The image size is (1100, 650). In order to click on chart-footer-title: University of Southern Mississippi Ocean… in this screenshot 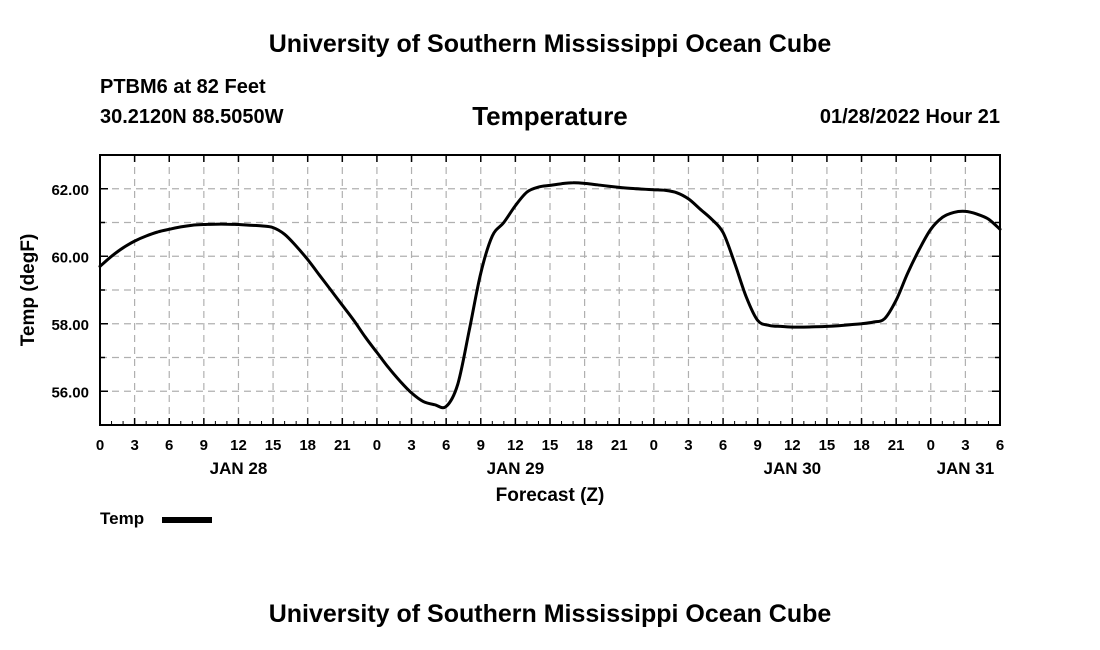, I will do `click(550, 614)`.